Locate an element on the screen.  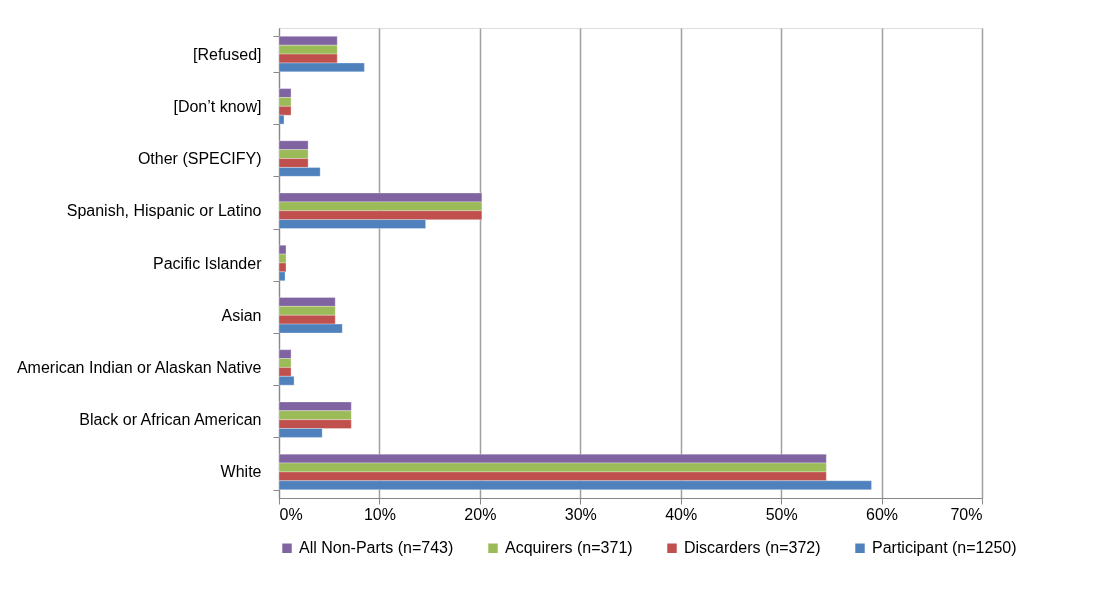
x-tick-label: 20% is located at coordinates (480, 514).